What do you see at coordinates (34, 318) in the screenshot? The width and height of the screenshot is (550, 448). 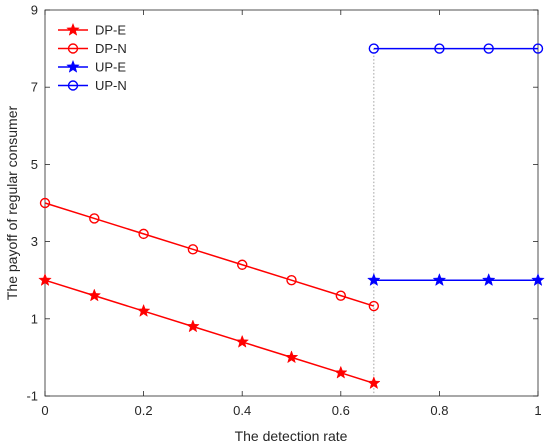 I see `y-tick-label: 1` at bounding box center [34, 318].